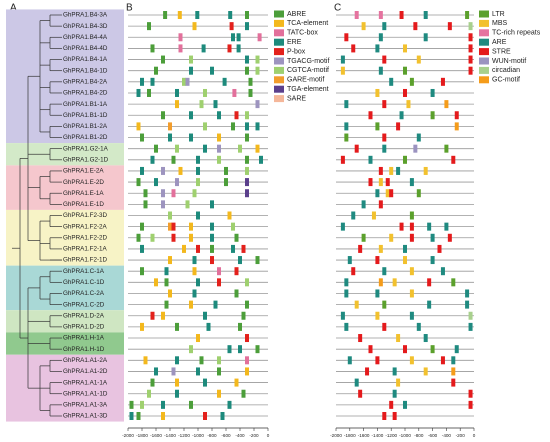 The width and height of the screenshot is (550, 442). I want to click on gene-label: GhPRA1.B1-1A, so click(85, 104).